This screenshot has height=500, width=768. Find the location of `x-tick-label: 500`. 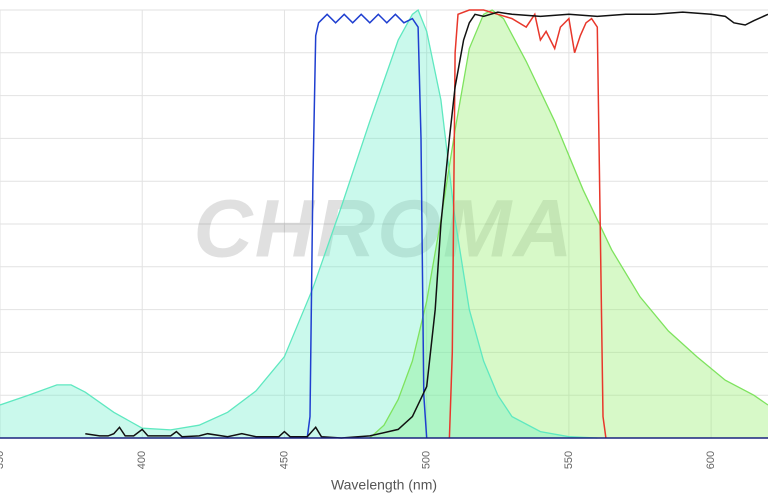

x-tick-label: 500 is located at coordinates (427, 460).